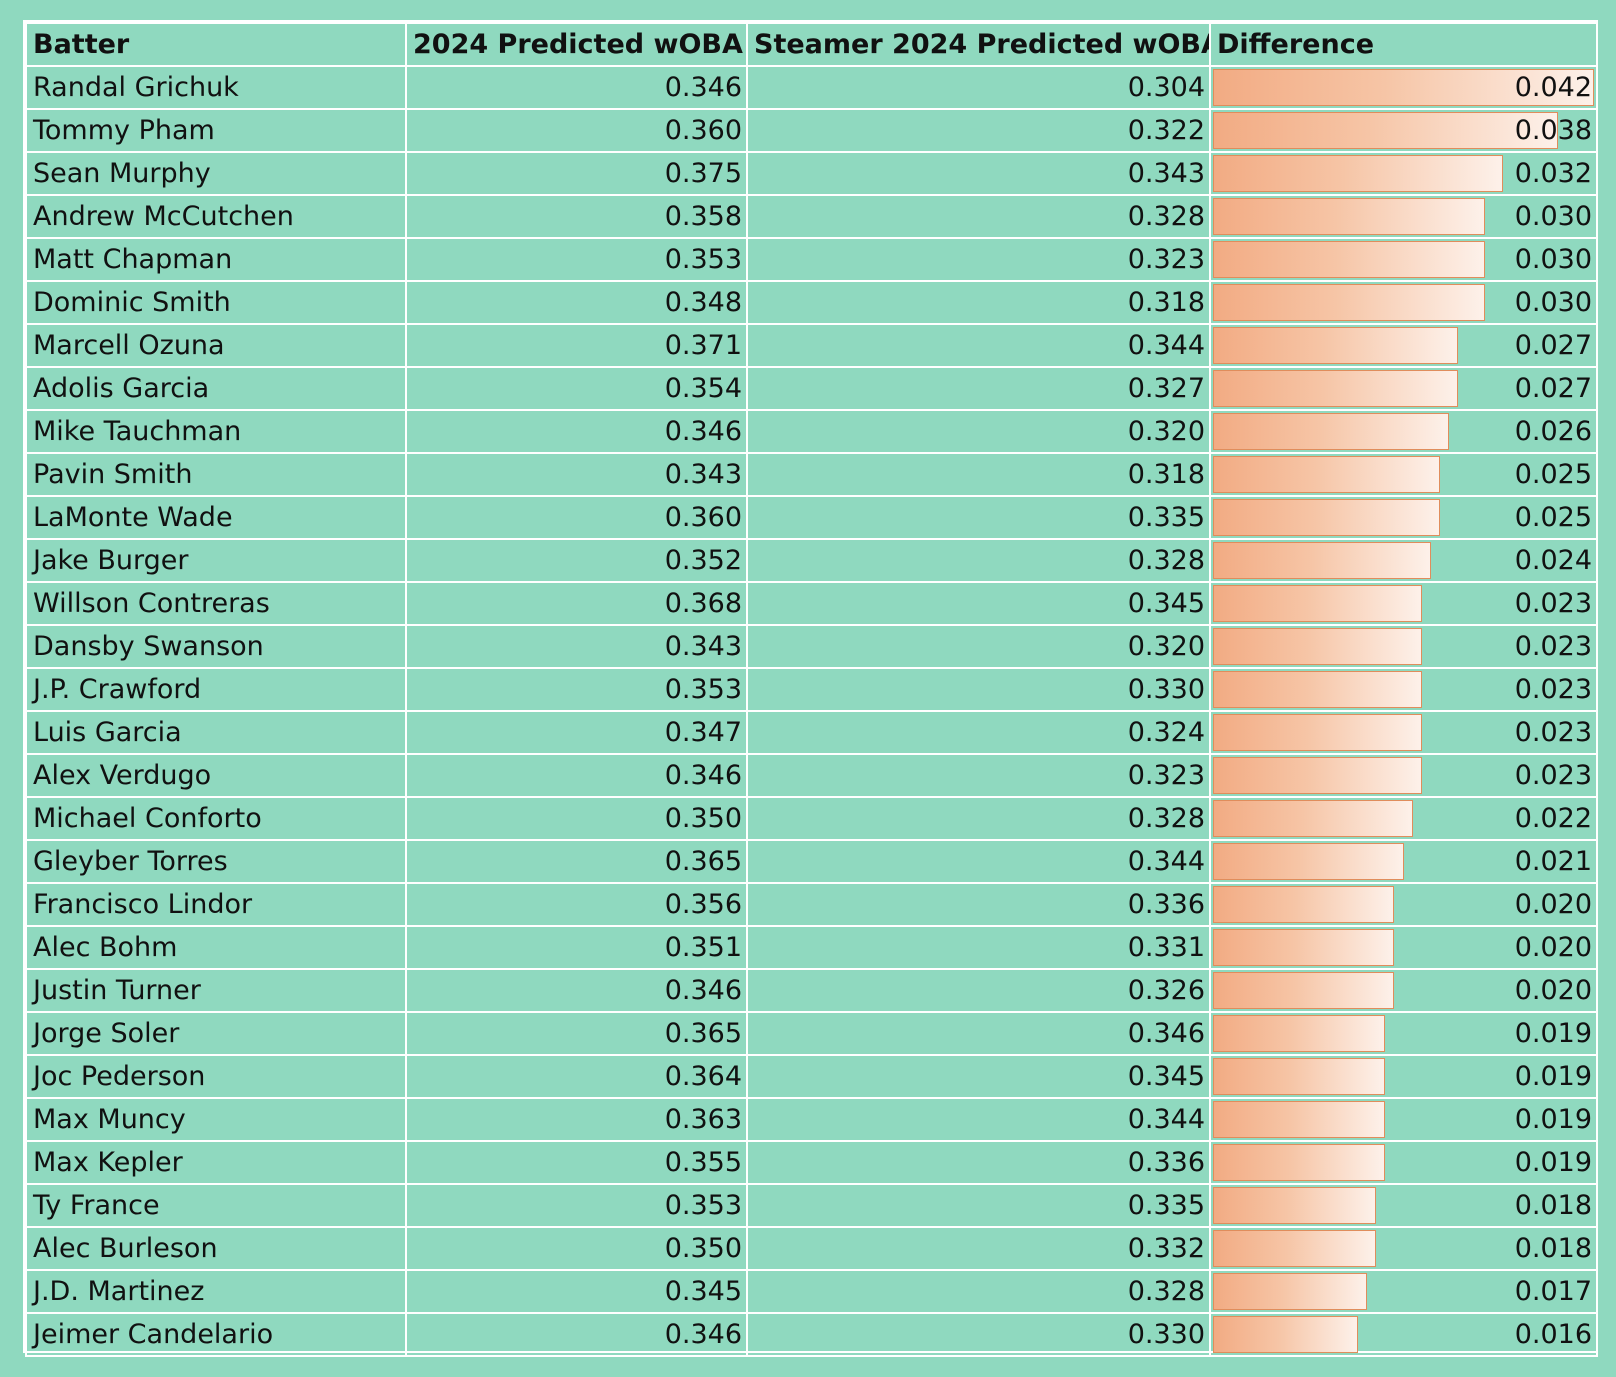 The height and width of the screenshot is (1377, 1616). Describe the element at coordinates (576, 603) in the screenshot. I see `cell-predicted-woba: 0.368` at that location.